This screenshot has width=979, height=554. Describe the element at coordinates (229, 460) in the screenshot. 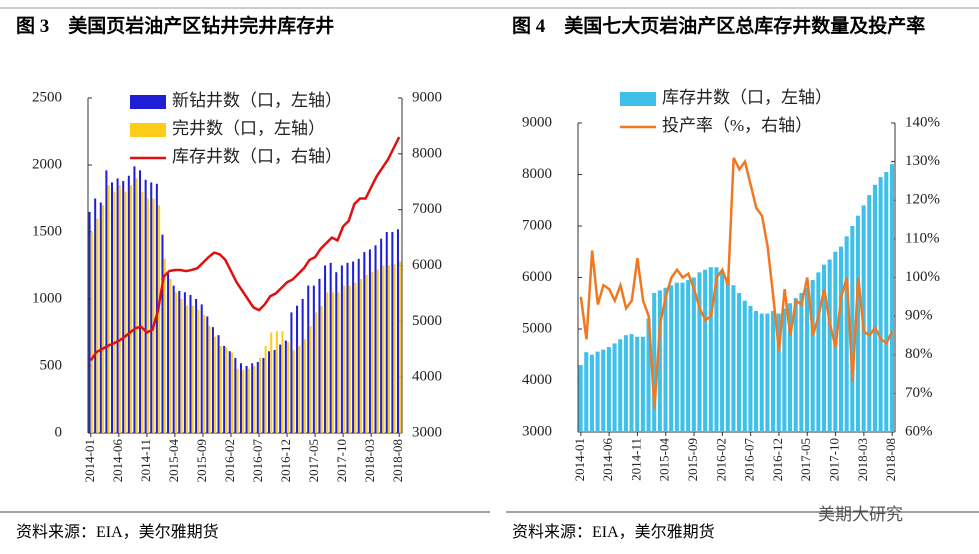

I see `x-tick-label: 2016-02` at that location.